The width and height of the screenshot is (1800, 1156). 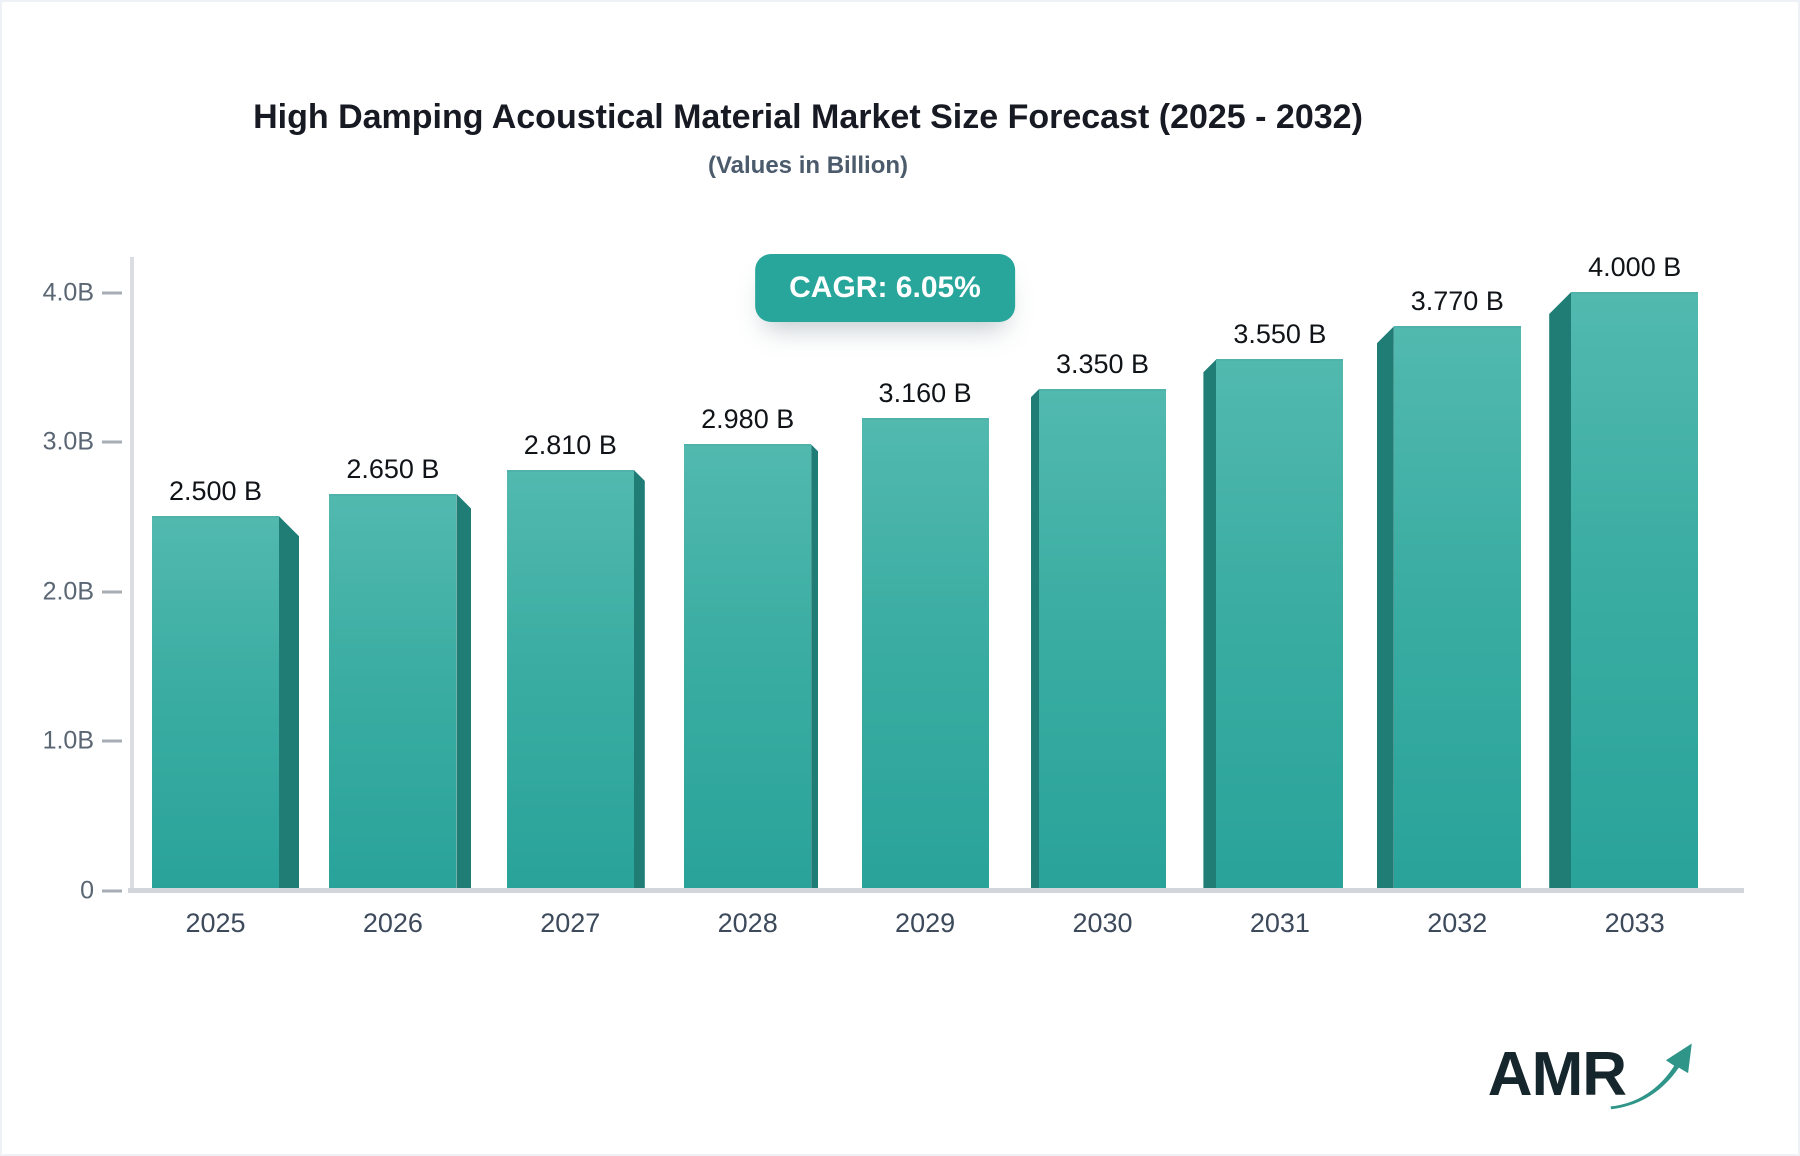 I want to click on chart-subtitle: (Values in Billion), so click(x=808, y=165).